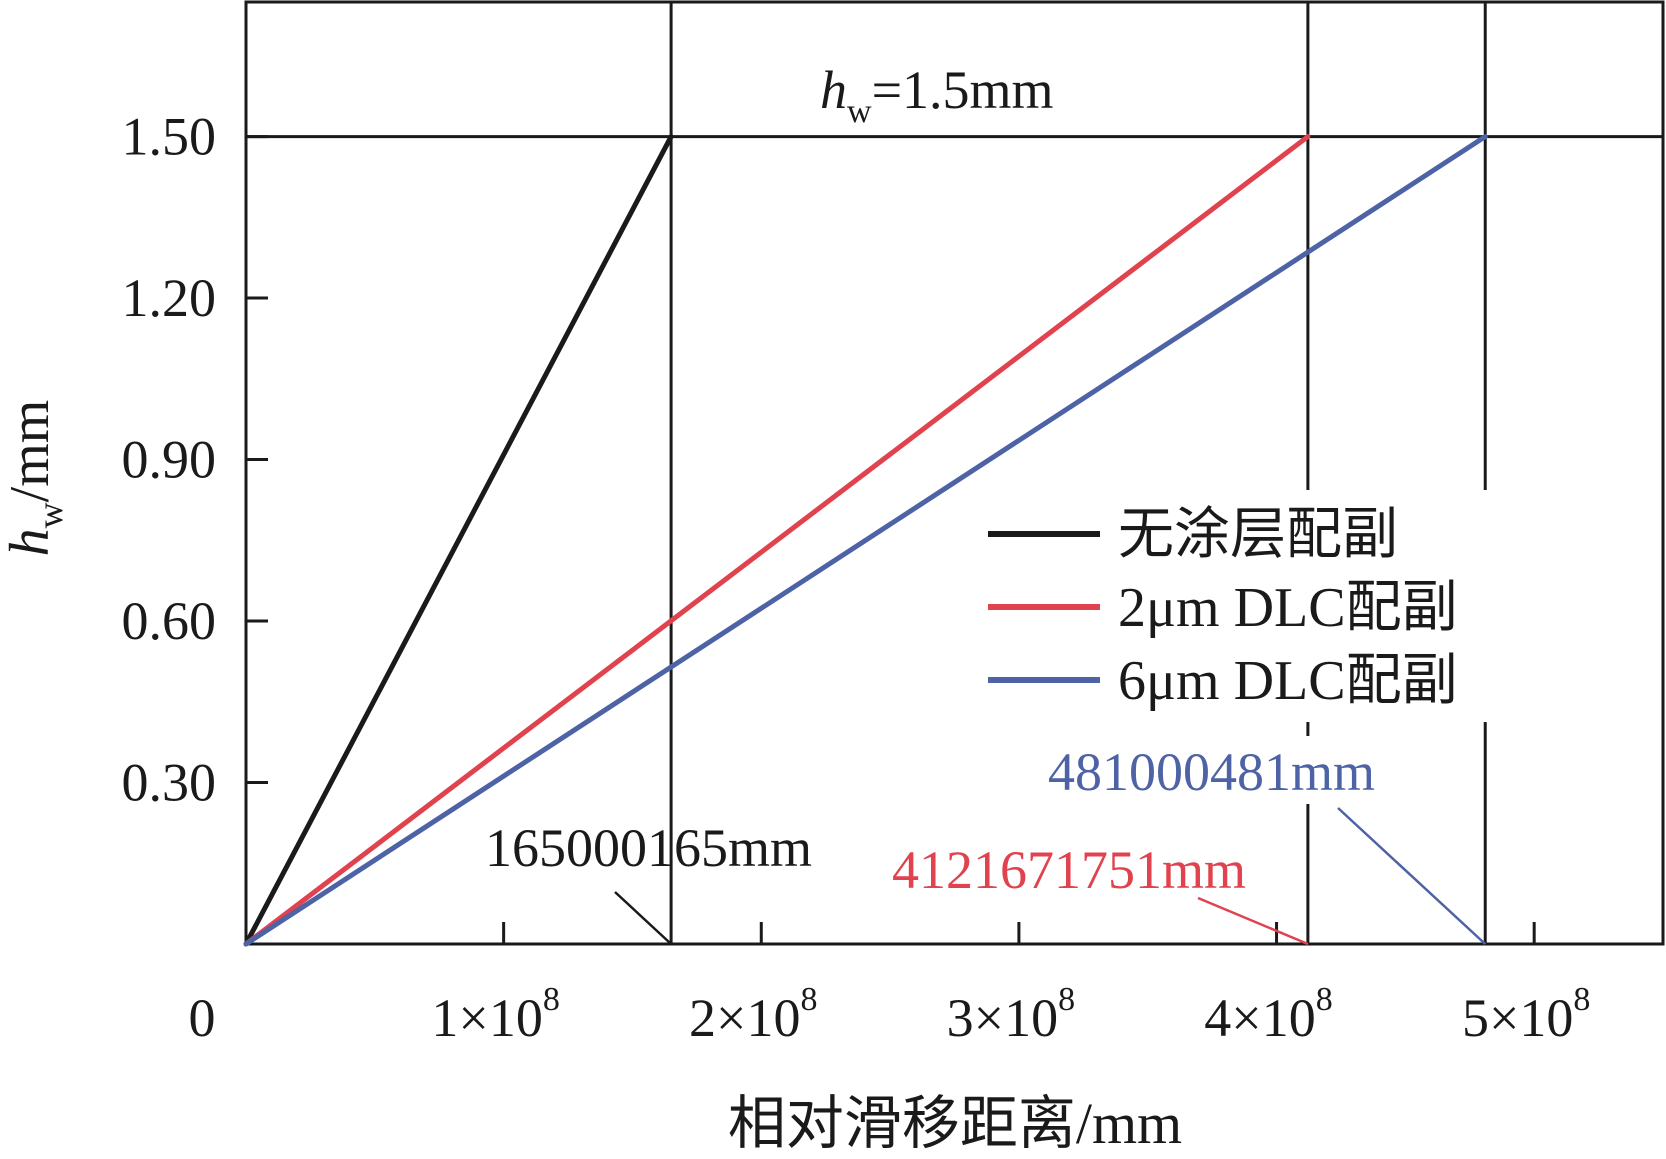  I want to click on threshold-label-rest: =1.5mm, so click(963, 90).